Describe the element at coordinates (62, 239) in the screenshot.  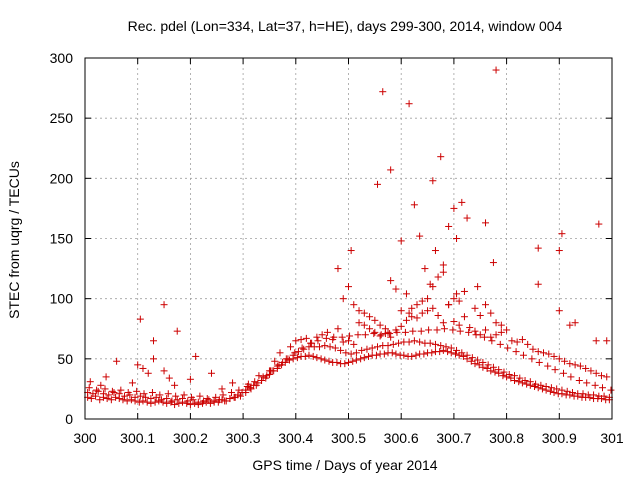
I see `y-tick-label: 150` at that location.